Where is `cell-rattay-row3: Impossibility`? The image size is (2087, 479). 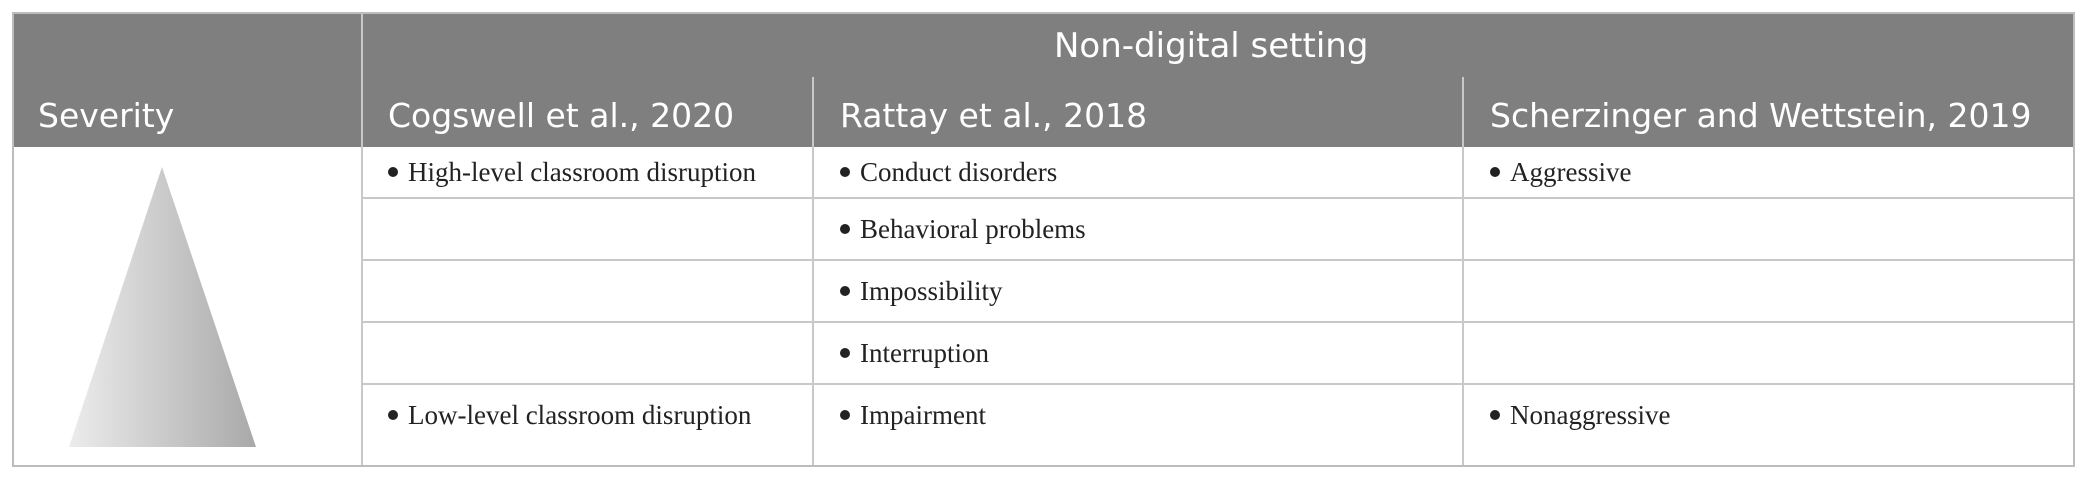 cell-rattay-row3: Impossibility is located at coordinates (921, 291).